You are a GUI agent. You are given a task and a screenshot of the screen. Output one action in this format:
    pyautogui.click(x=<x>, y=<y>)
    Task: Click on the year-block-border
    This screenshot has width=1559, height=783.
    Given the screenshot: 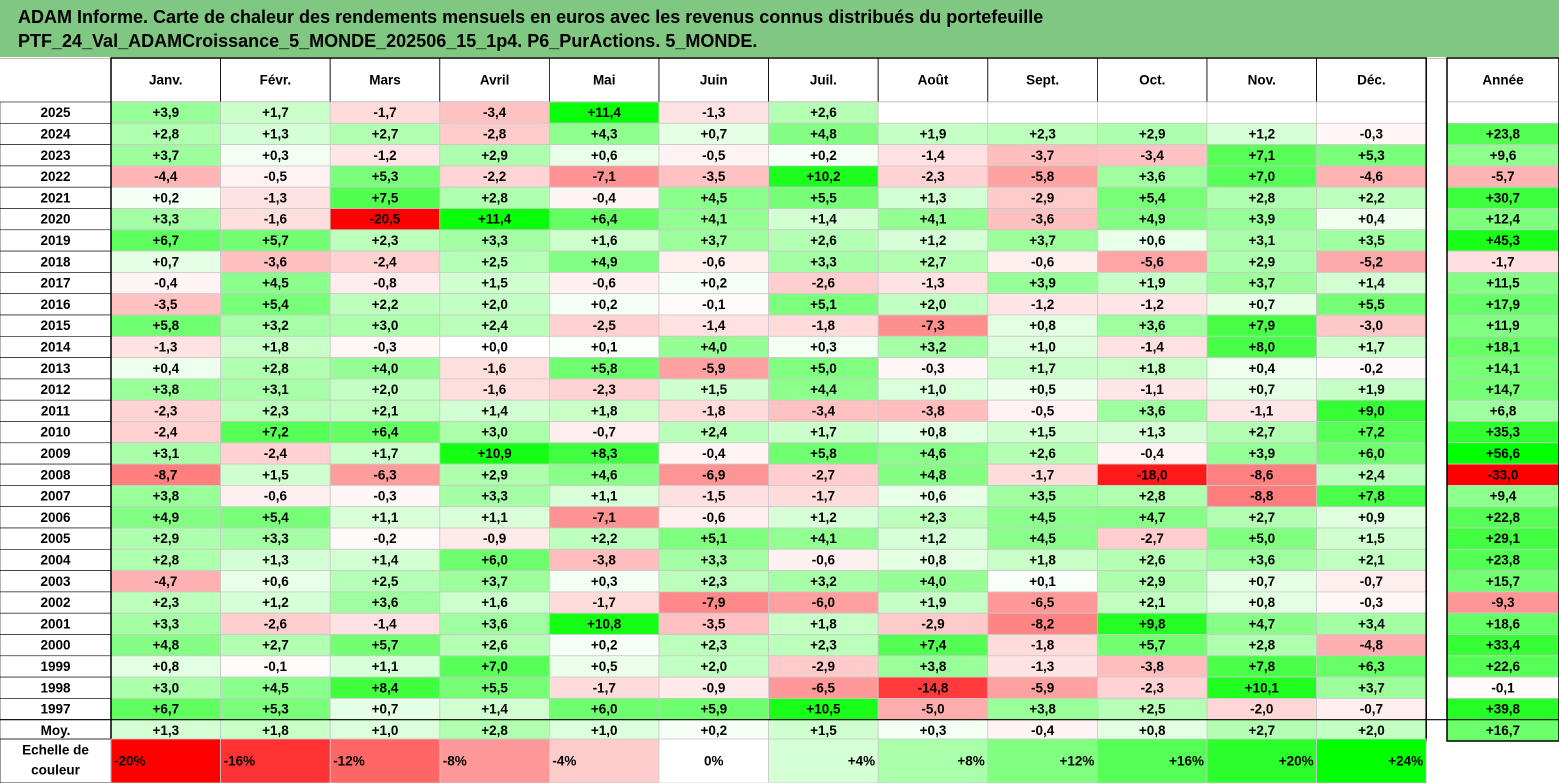 What is the action you would take?
    pyautogui.click(x=1502, y=399)
    